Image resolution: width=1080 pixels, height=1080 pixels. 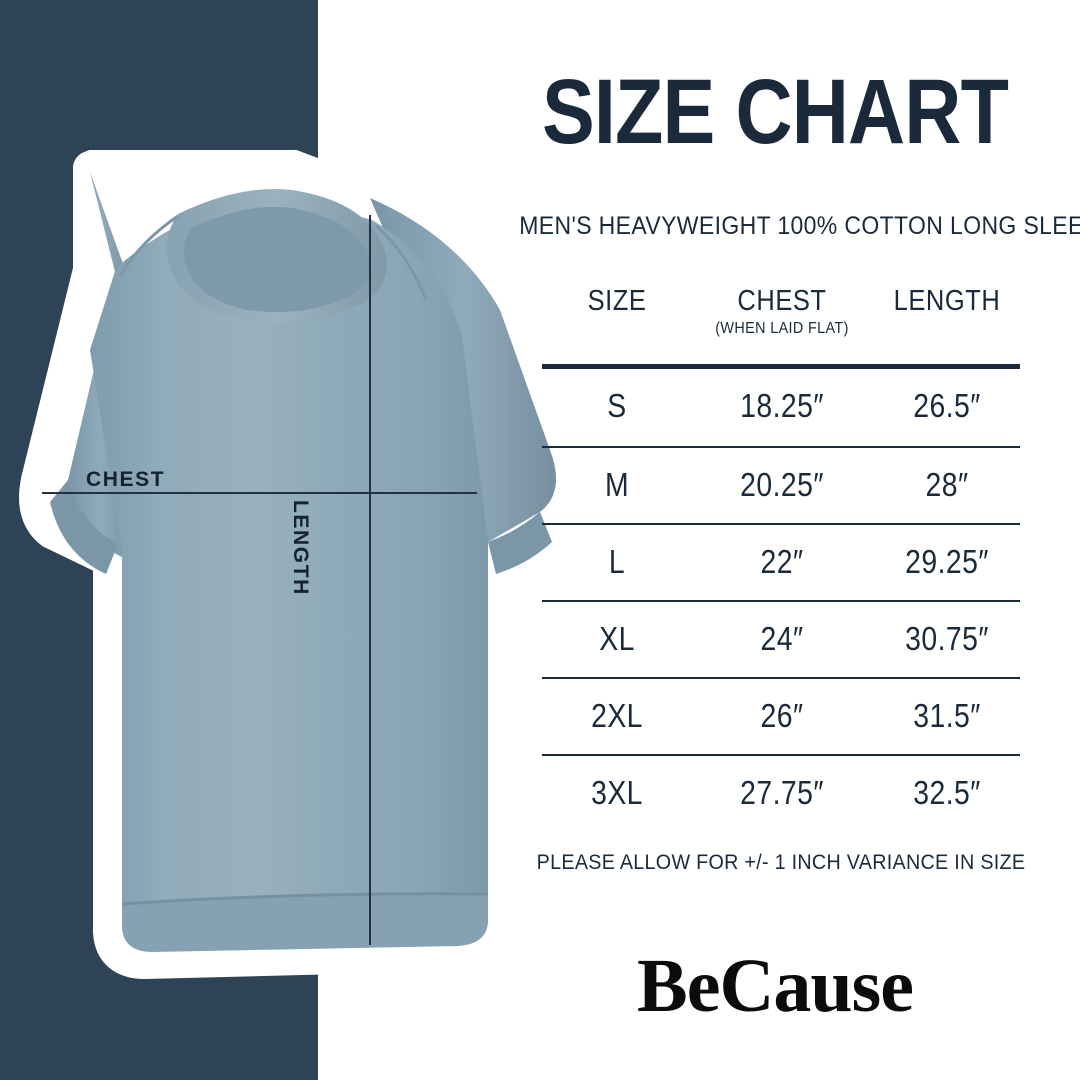 I want to click on cell-chest: 22″, so click(x=782, y=561).